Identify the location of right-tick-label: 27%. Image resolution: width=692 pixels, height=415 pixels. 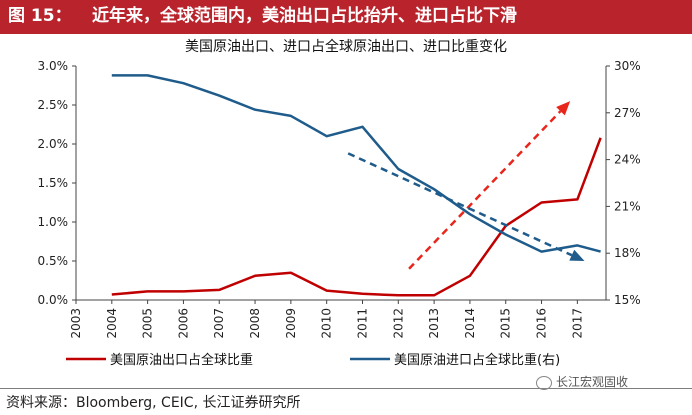
(627, 113).